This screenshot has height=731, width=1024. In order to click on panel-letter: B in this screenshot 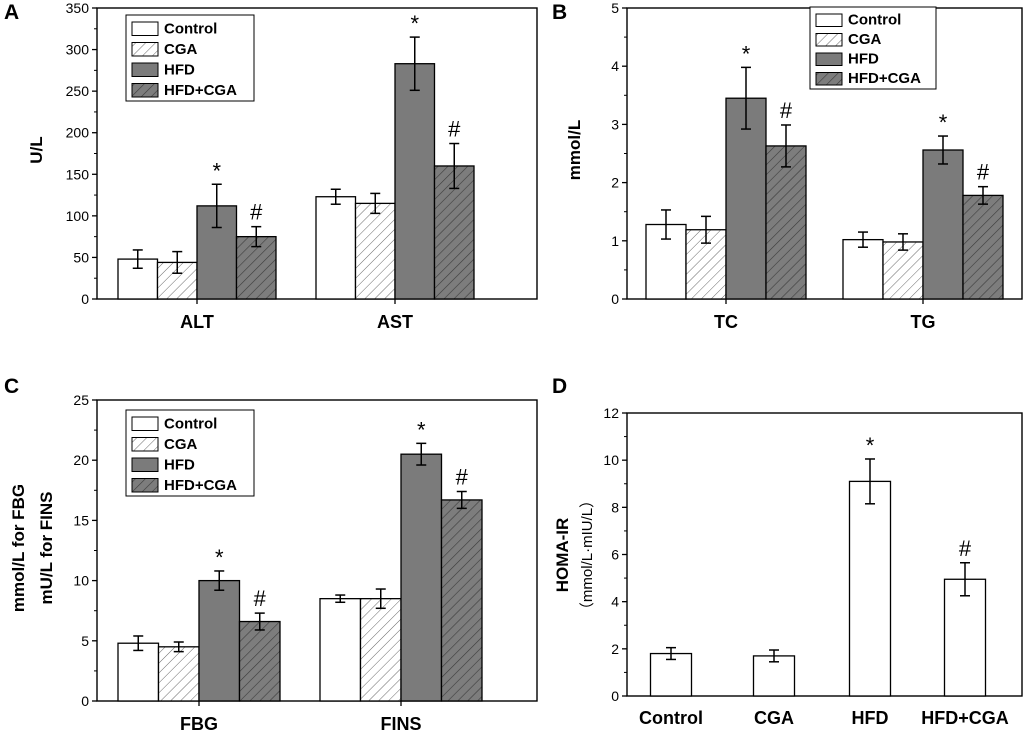, I will do `click(559, 12)`.